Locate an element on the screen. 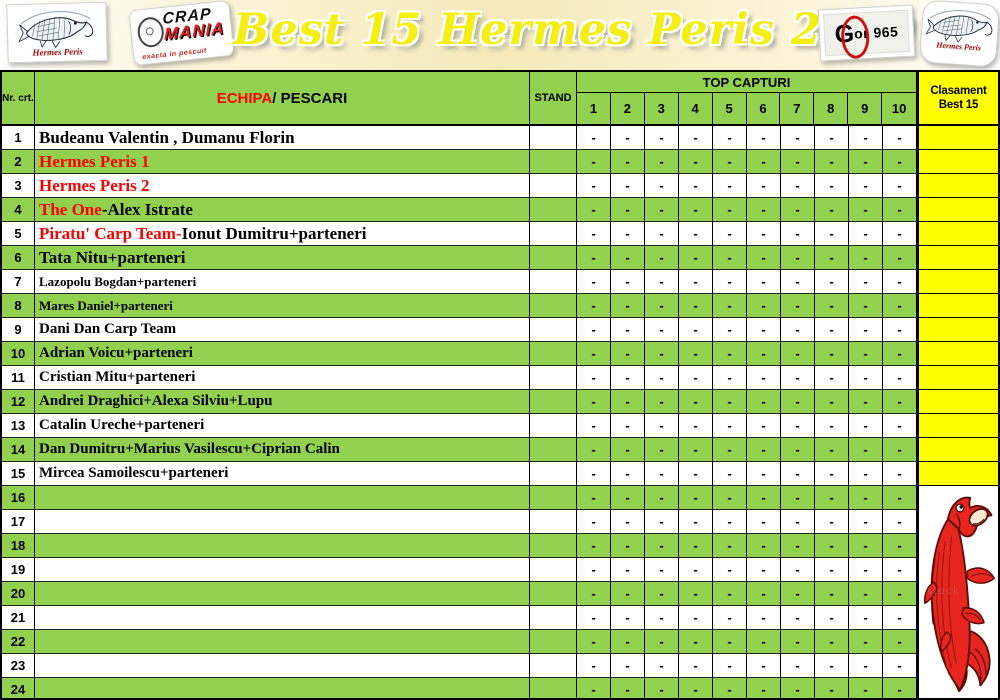  team-name-cell: Hermes Peris 2 is located at coordinates (282, 186).